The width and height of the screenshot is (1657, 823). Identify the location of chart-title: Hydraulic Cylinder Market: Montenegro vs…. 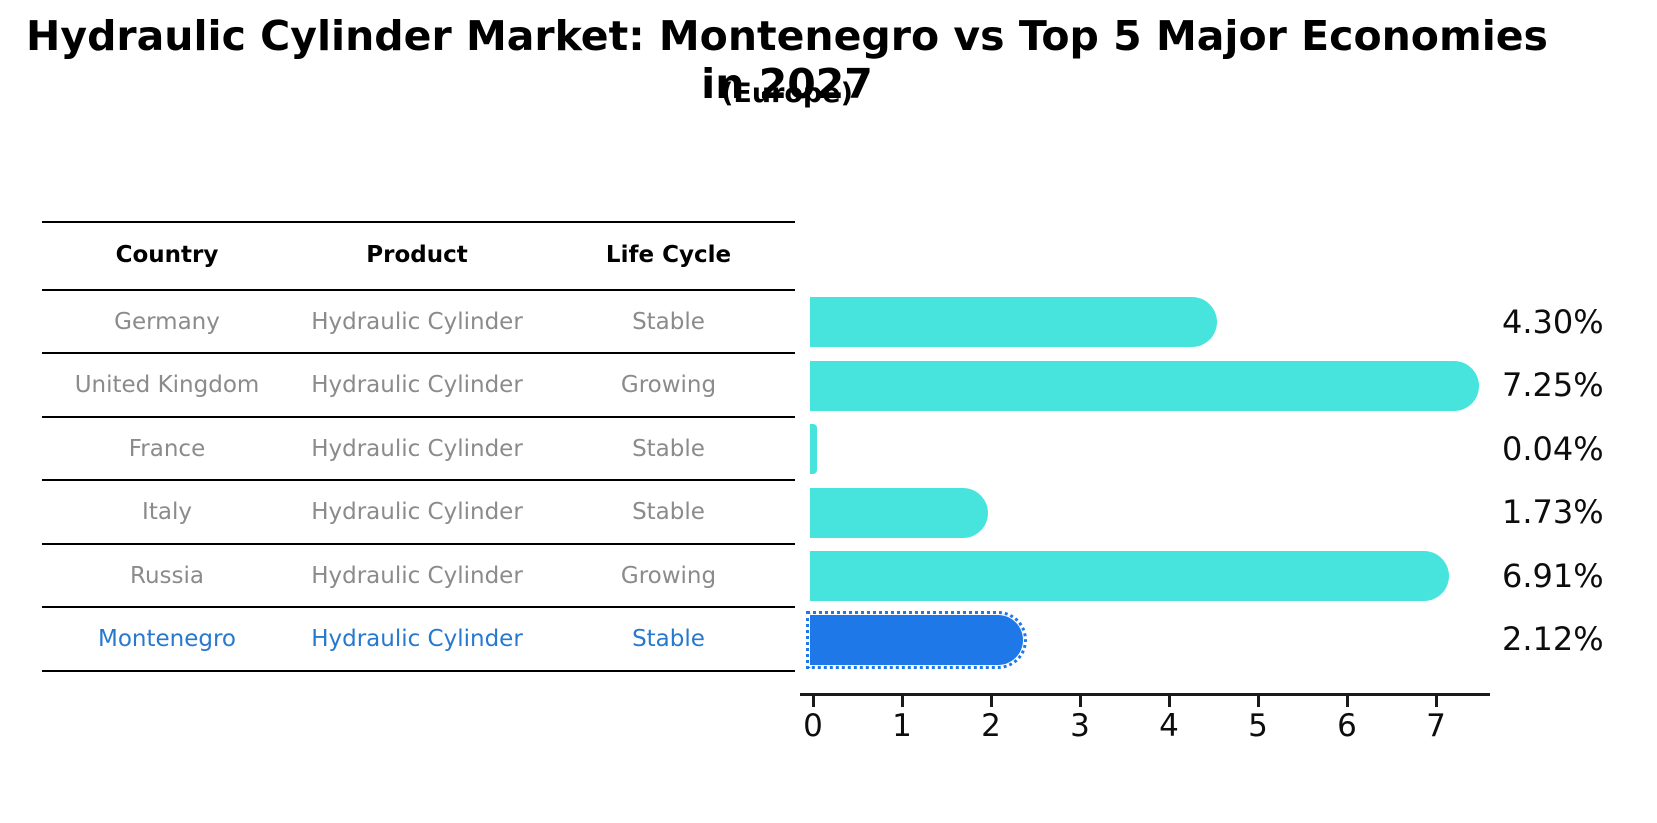
(787, 60).